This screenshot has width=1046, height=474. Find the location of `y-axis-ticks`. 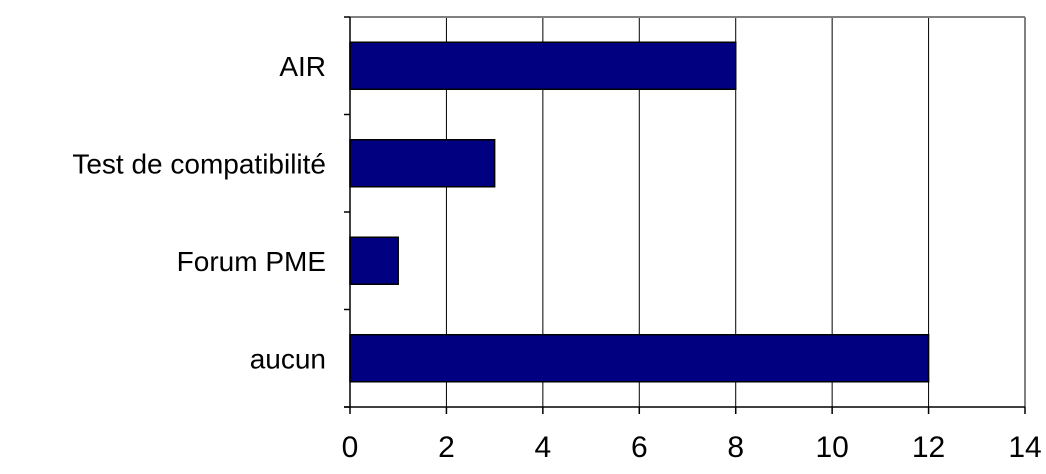

y-axis-ticks is located at coordinates (347, 212).